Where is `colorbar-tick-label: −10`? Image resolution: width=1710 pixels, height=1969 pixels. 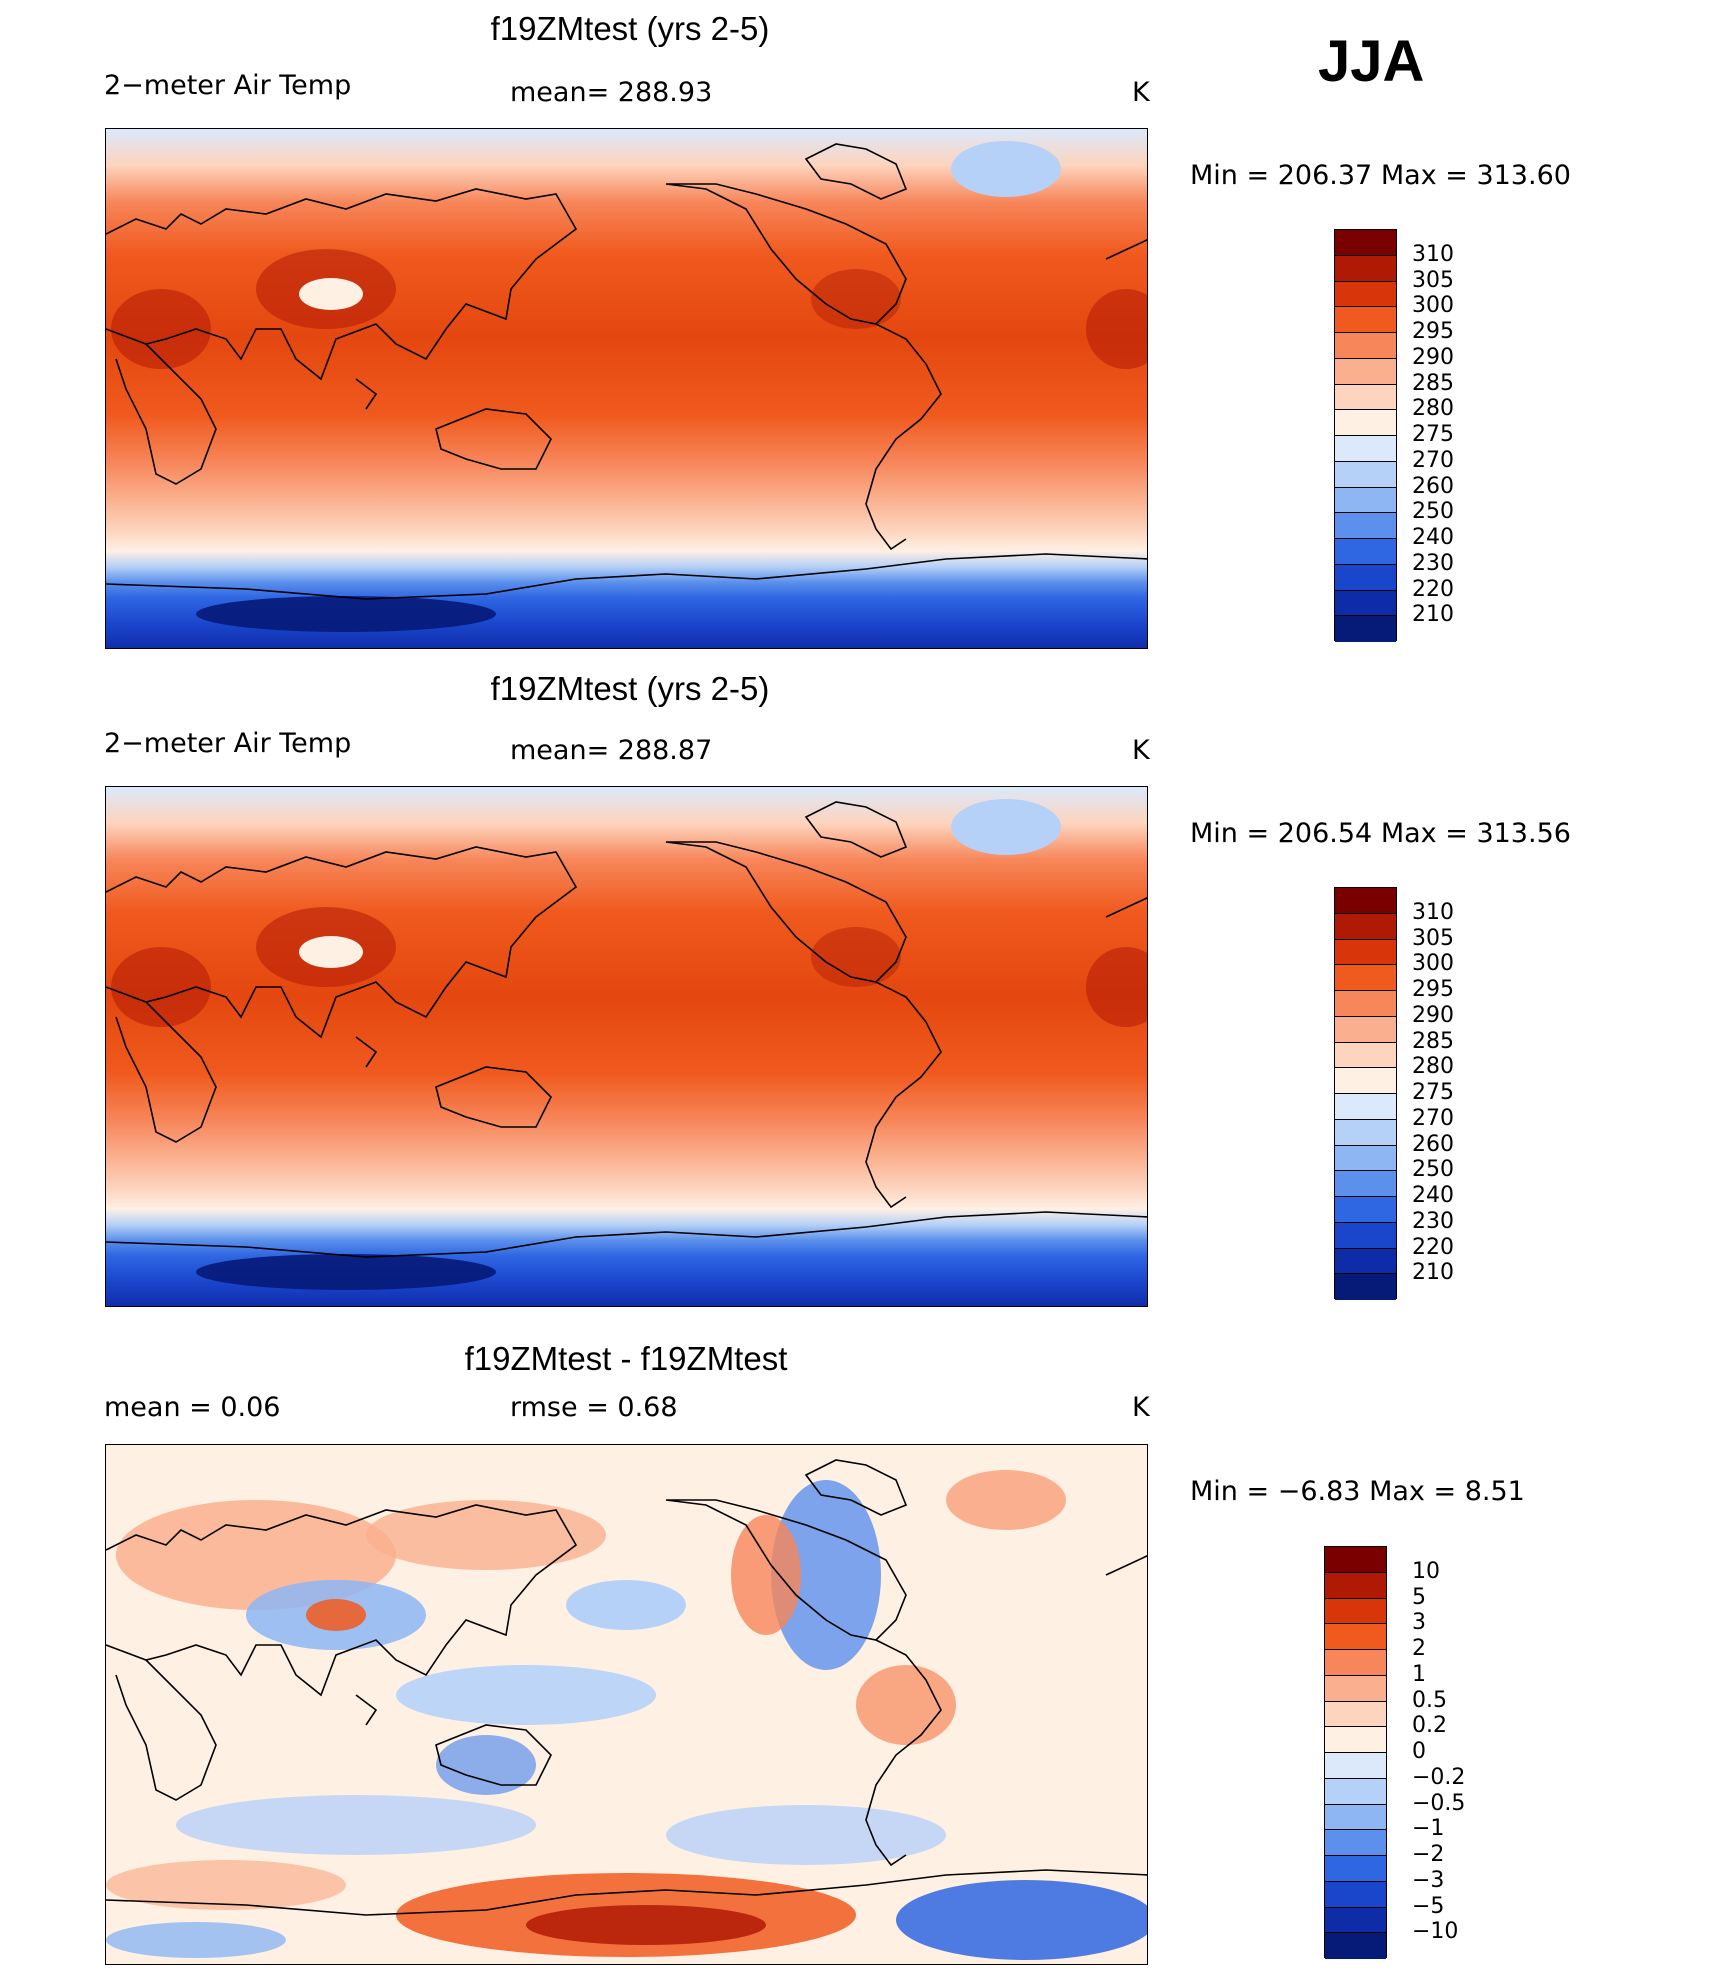 colorbar-tick-label: −10 is located at coordinates (1435, 1932).